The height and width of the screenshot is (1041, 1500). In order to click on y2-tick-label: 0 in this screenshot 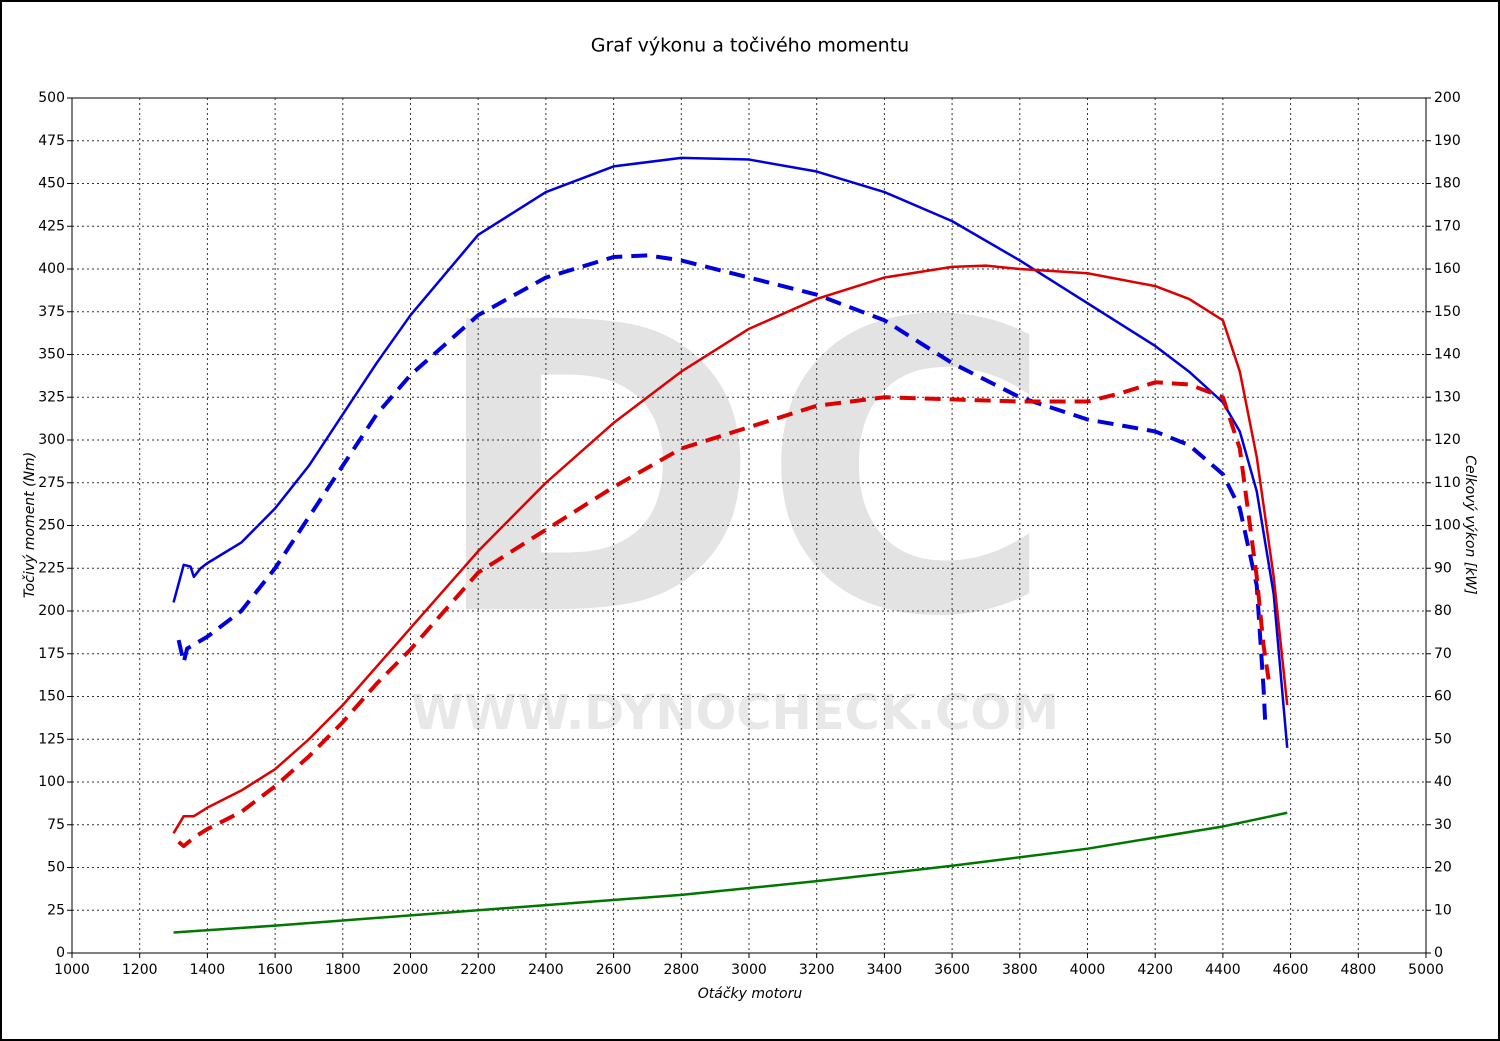, I will do `click(1438, 953)`.